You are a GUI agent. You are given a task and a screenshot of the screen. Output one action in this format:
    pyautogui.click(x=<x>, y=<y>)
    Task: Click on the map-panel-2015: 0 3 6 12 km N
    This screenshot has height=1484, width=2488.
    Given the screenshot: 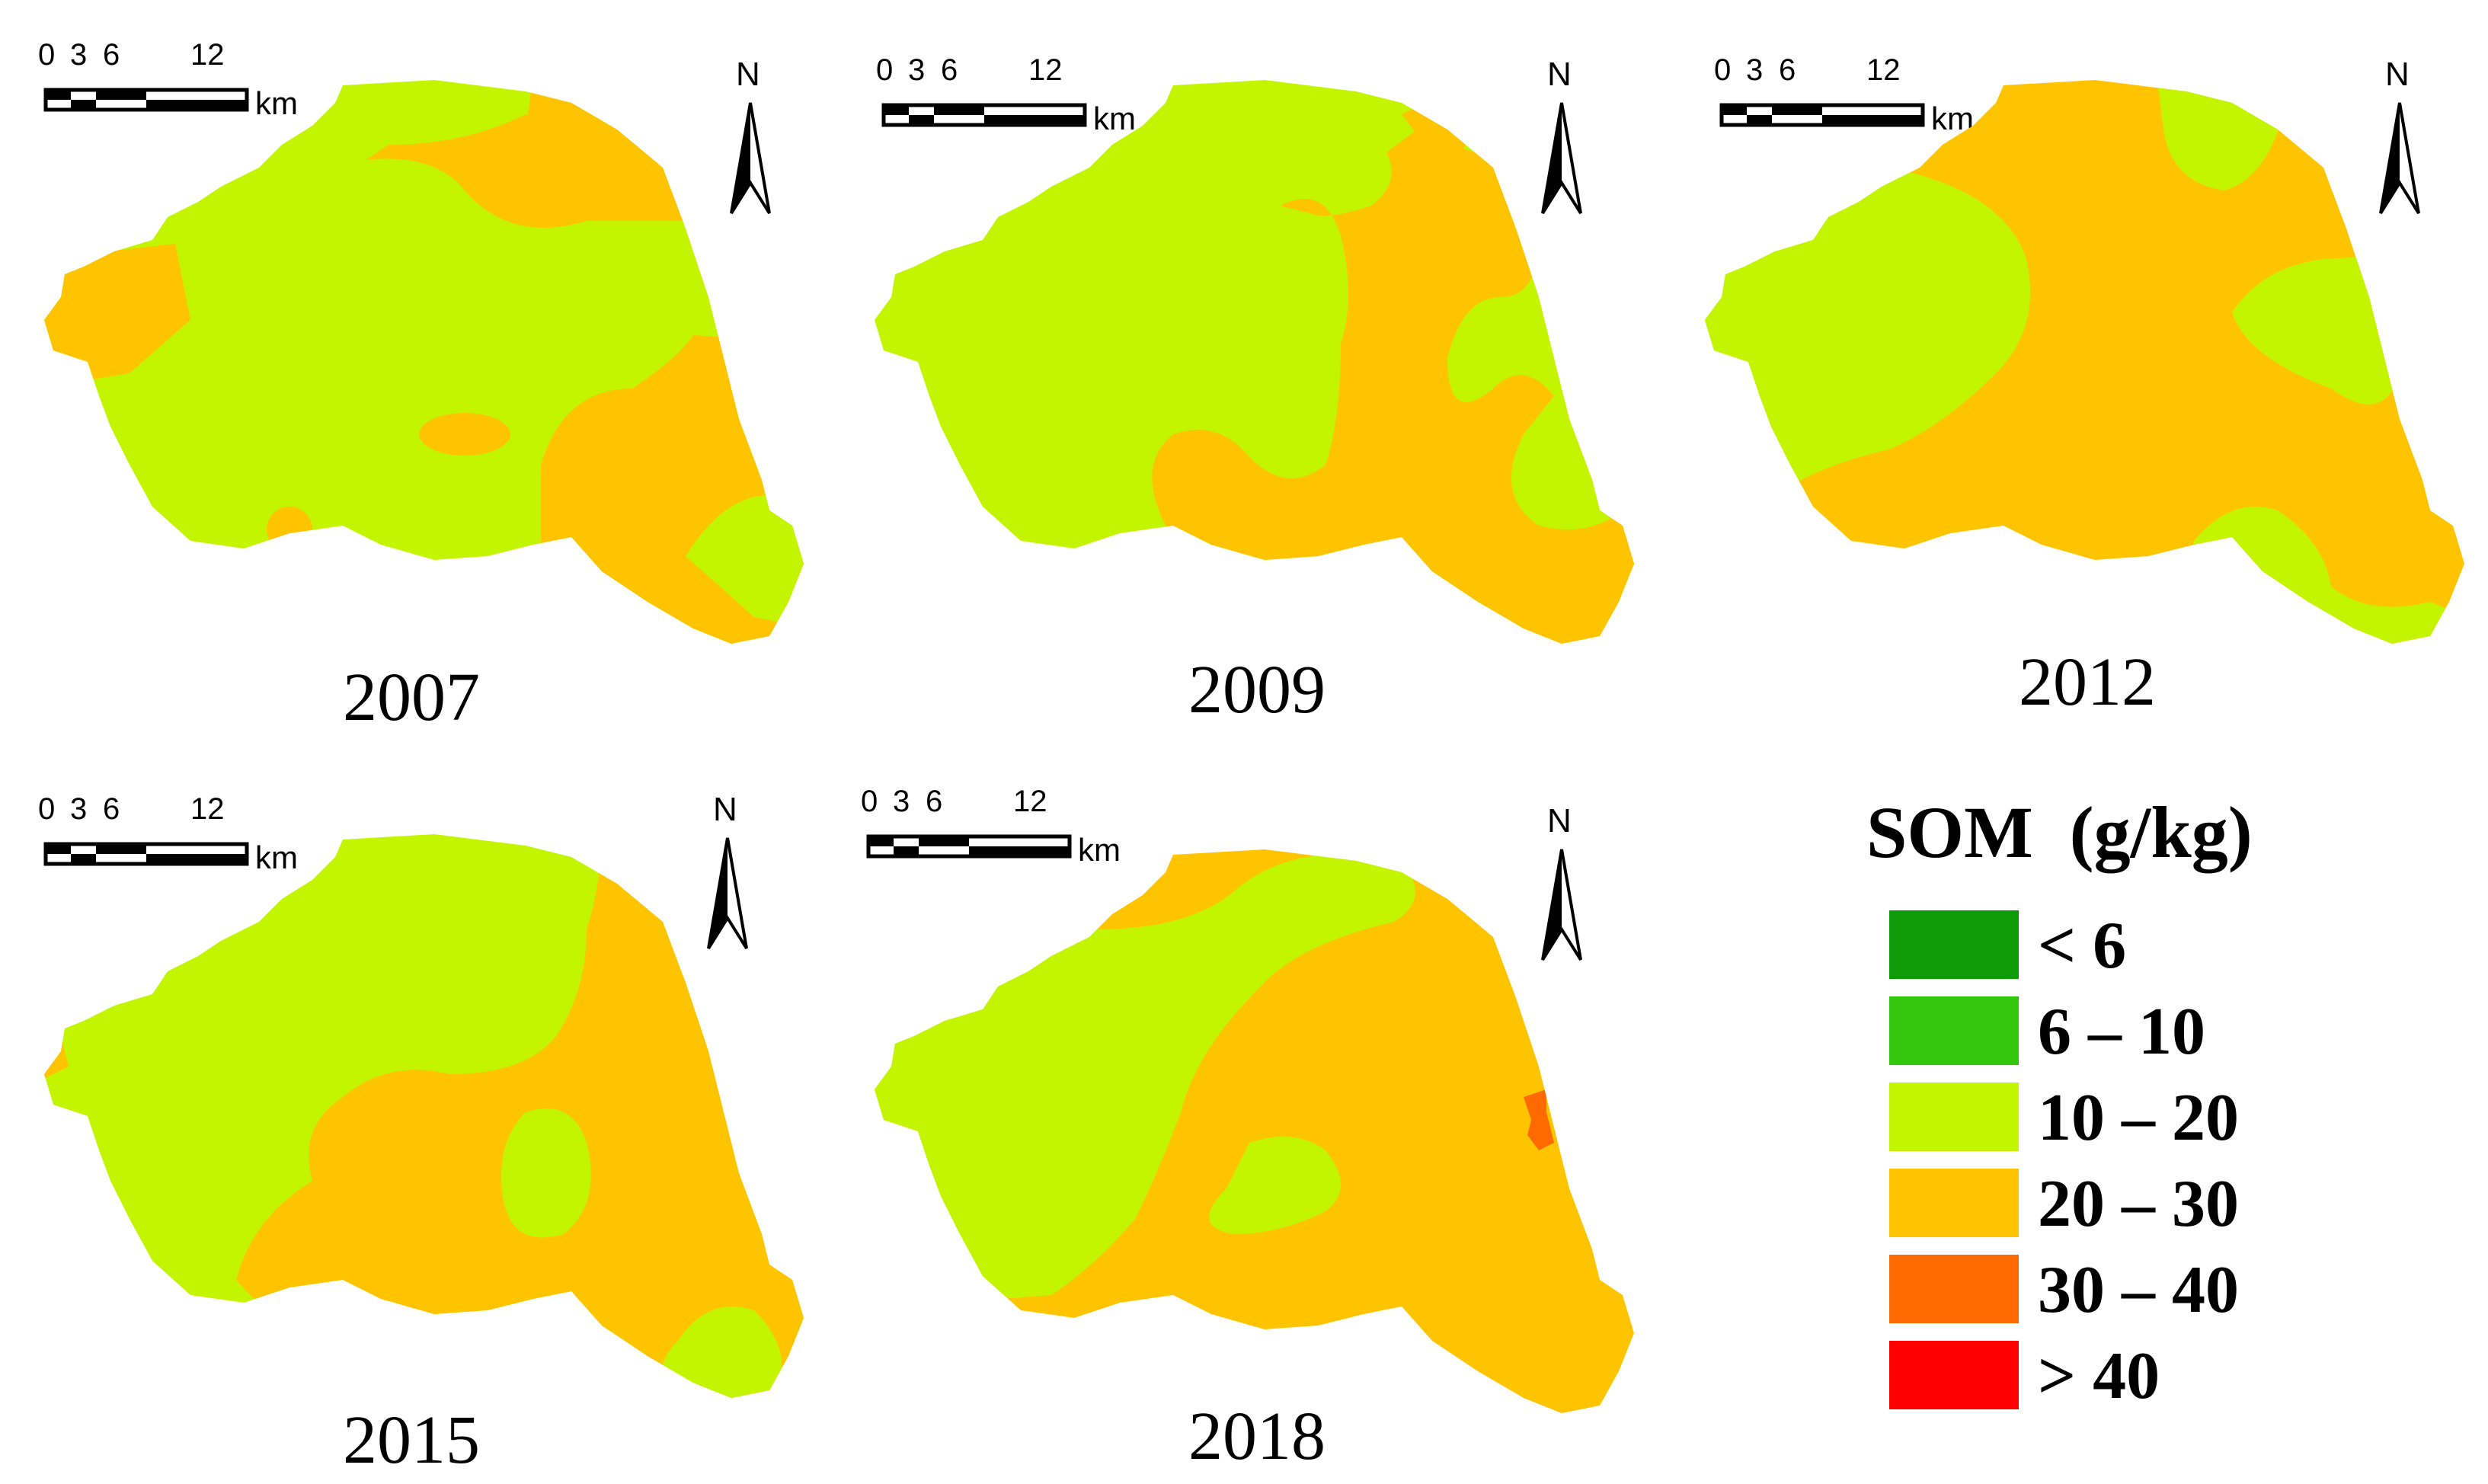 What is the action you would take?
    pyautogui.click(x=421, y=1134)
    